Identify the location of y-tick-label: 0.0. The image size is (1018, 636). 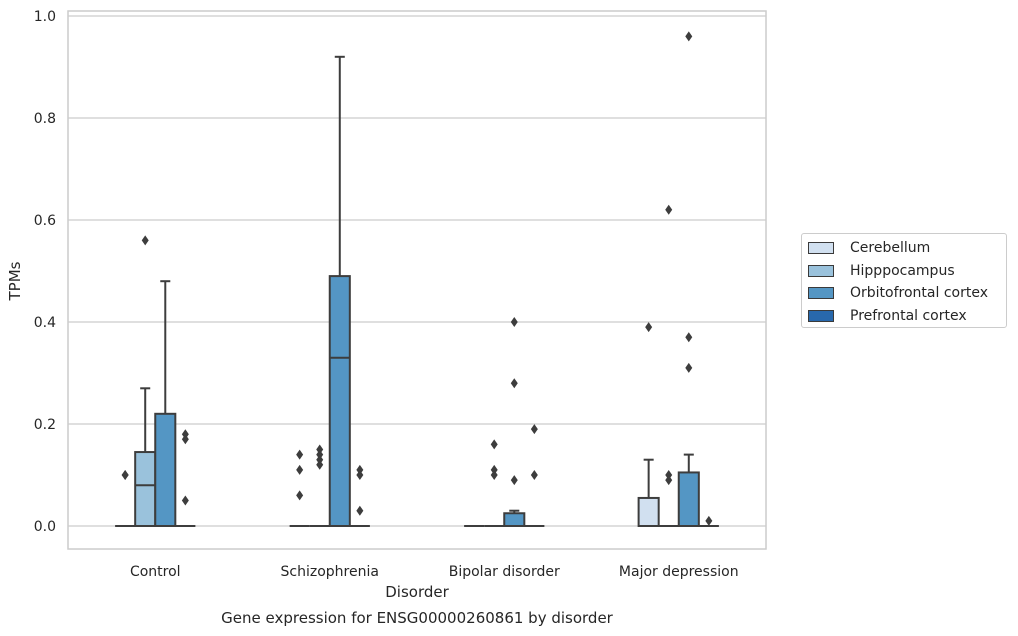
(45, 527).